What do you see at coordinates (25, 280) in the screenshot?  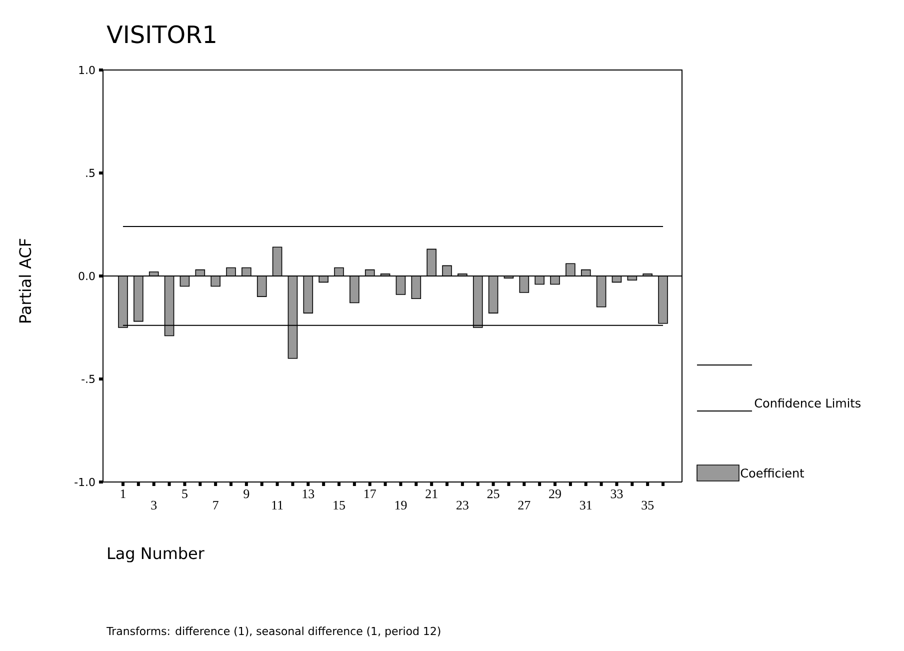 I see `y-axis-title: Partial ACF` at bounding box center [25, 280].